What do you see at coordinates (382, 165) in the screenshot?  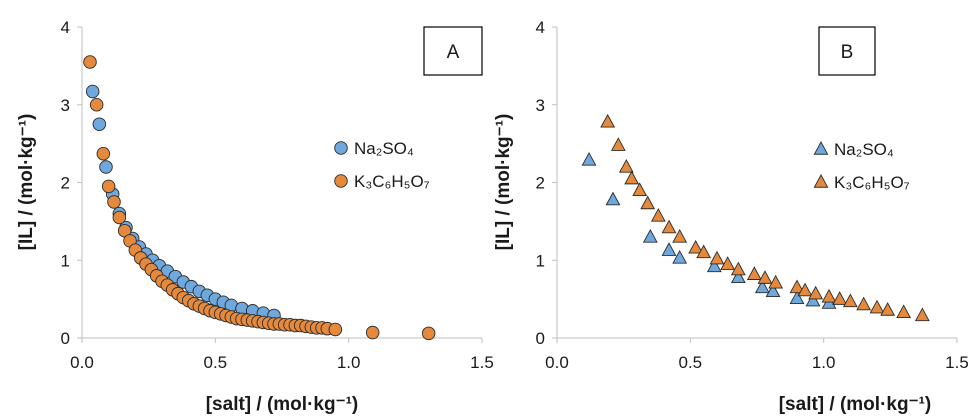 I see `legend-a: Na₂SO₄ K₃C₆H₅O₇` at bounding box center [382, 165].